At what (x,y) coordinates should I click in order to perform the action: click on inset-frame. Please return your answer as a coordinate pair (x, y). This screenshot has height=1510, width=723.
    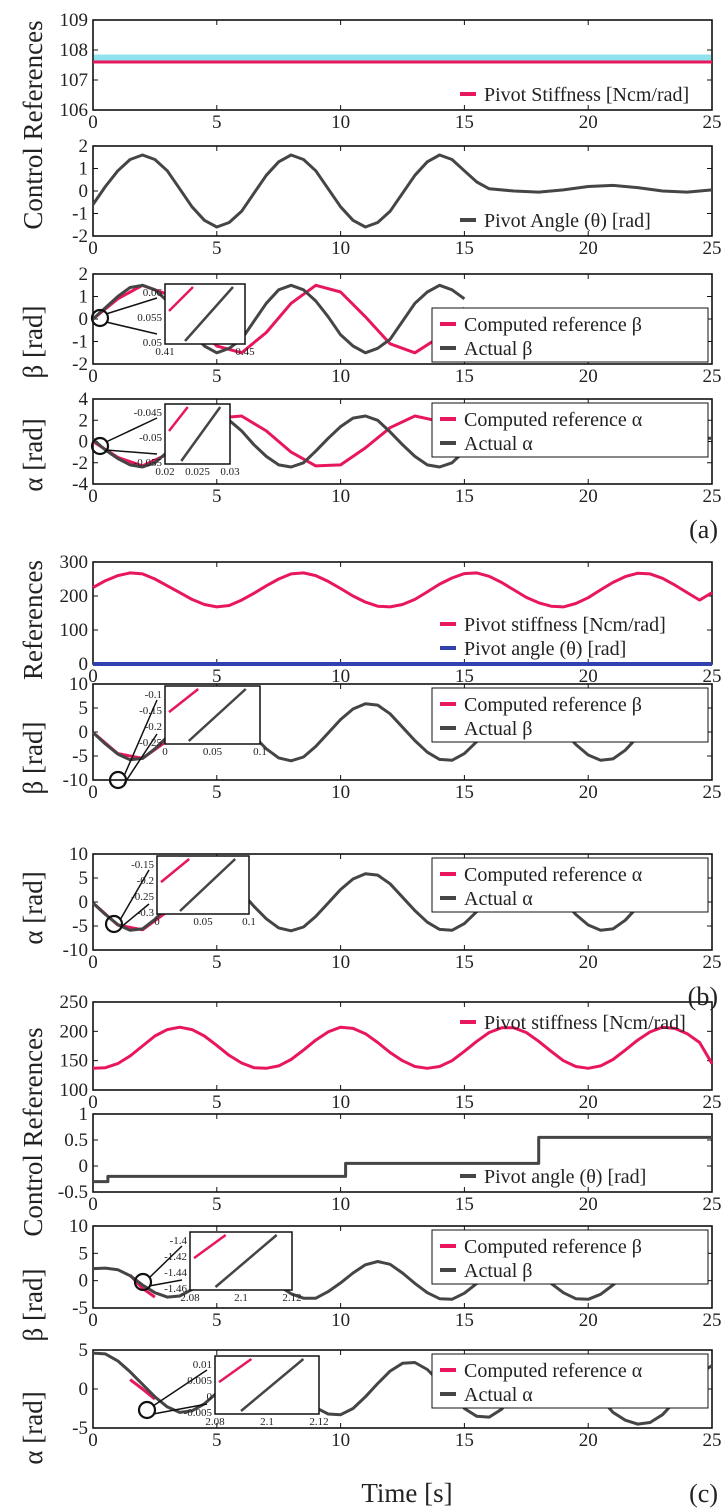
    Looking at the image, I should click on (197, 434).